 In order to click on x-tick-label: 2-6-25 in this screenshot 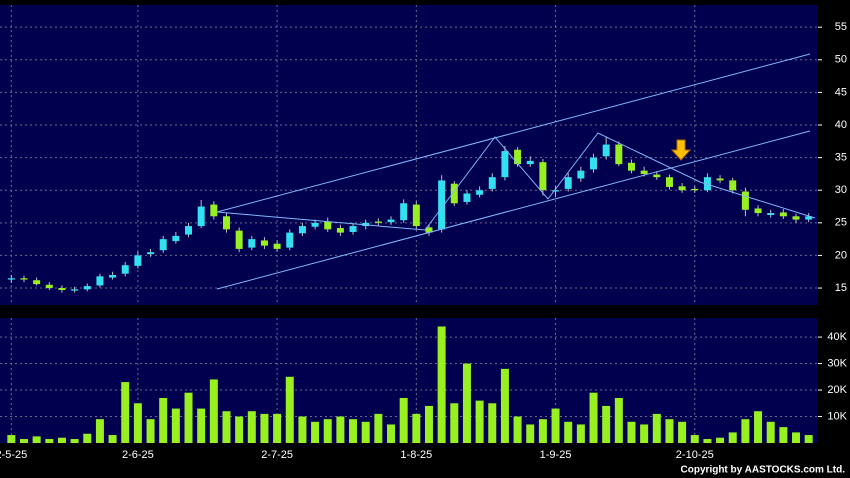, I will do `click(138, 455)`.